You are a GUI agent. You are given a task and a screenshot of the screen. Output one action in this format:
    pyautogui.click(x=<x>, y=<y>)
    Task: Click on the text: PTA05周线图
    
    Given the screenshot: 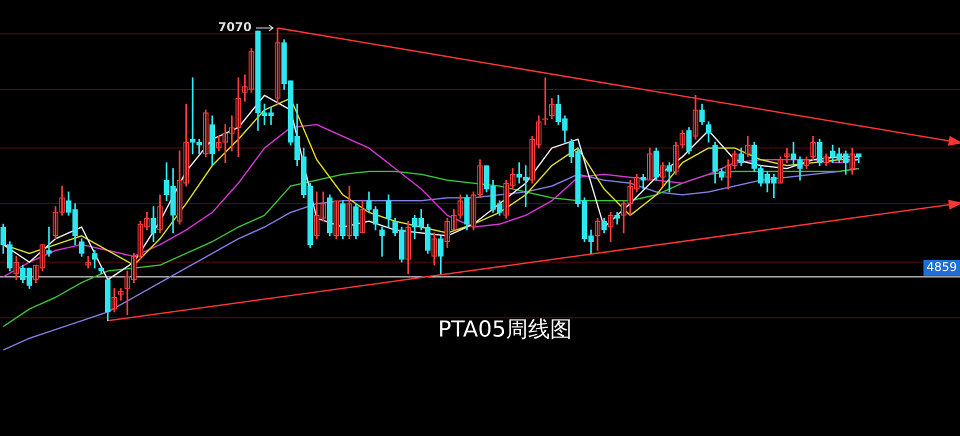 What is the action you would take?
    pyautogui.click(x=505, y=330)
    